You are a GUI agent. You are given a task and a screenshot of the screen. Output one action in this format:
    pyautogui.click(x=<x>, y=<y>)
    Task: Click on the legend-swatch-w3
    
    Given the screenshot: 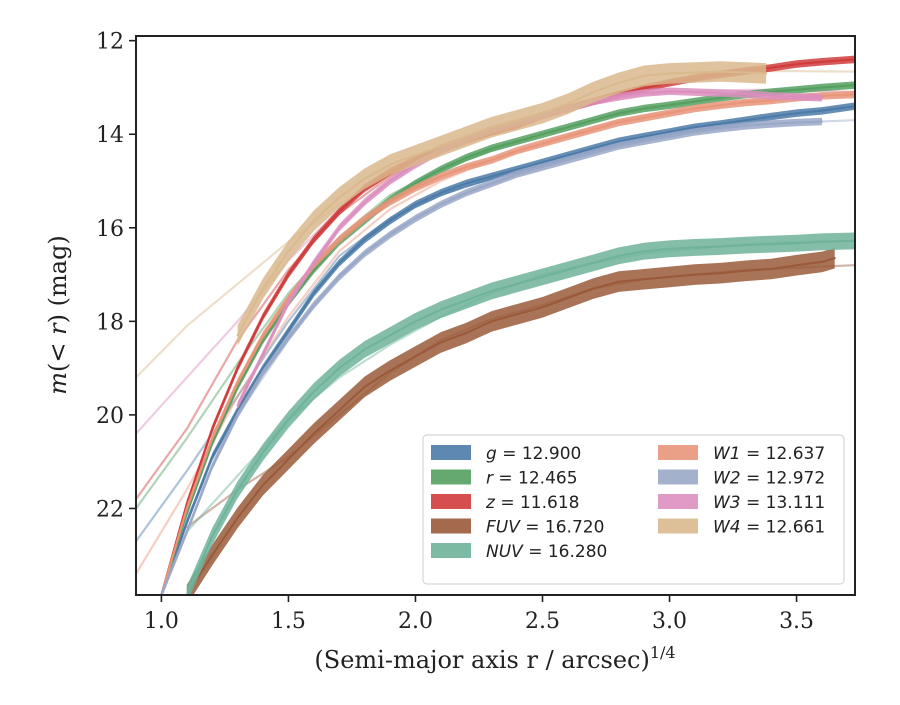 What is the action you would take?
    pyautogui.click(x=678, y=501)
    